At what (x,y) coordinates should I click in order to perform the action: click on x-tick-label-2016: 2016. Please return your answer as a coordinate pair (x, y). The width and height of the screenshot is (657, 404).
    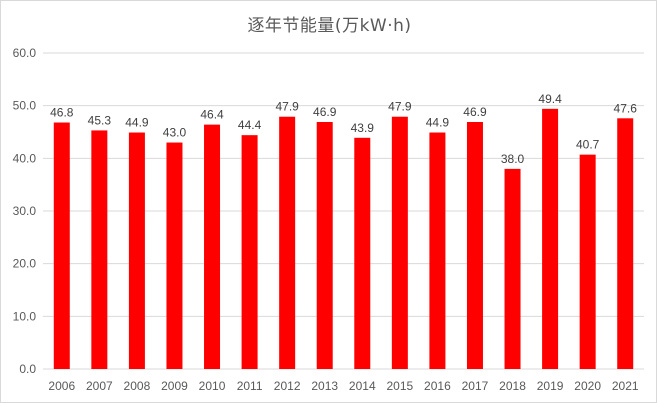
    Looking at the image, I should click on (437, 386).